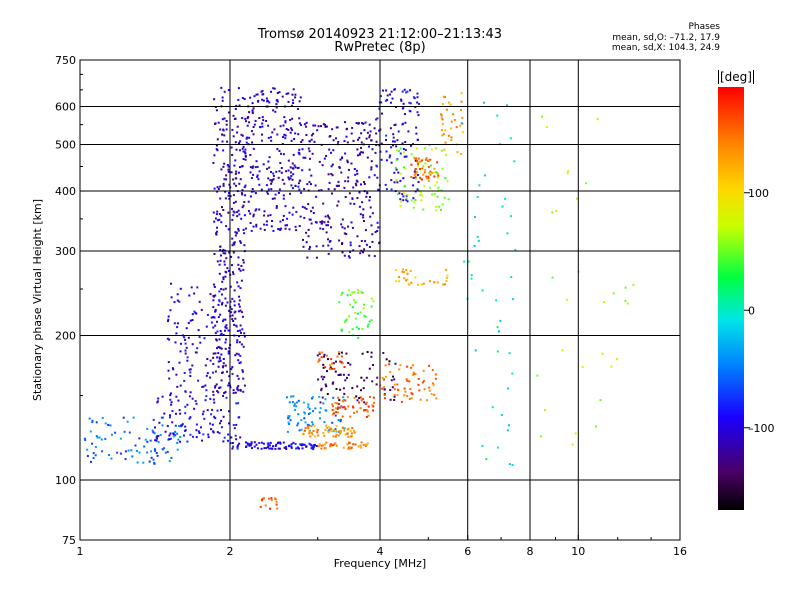  Describe the element at coordinates (65, 251) in the screenshot. I see `y-tick-label: 300` at that location.